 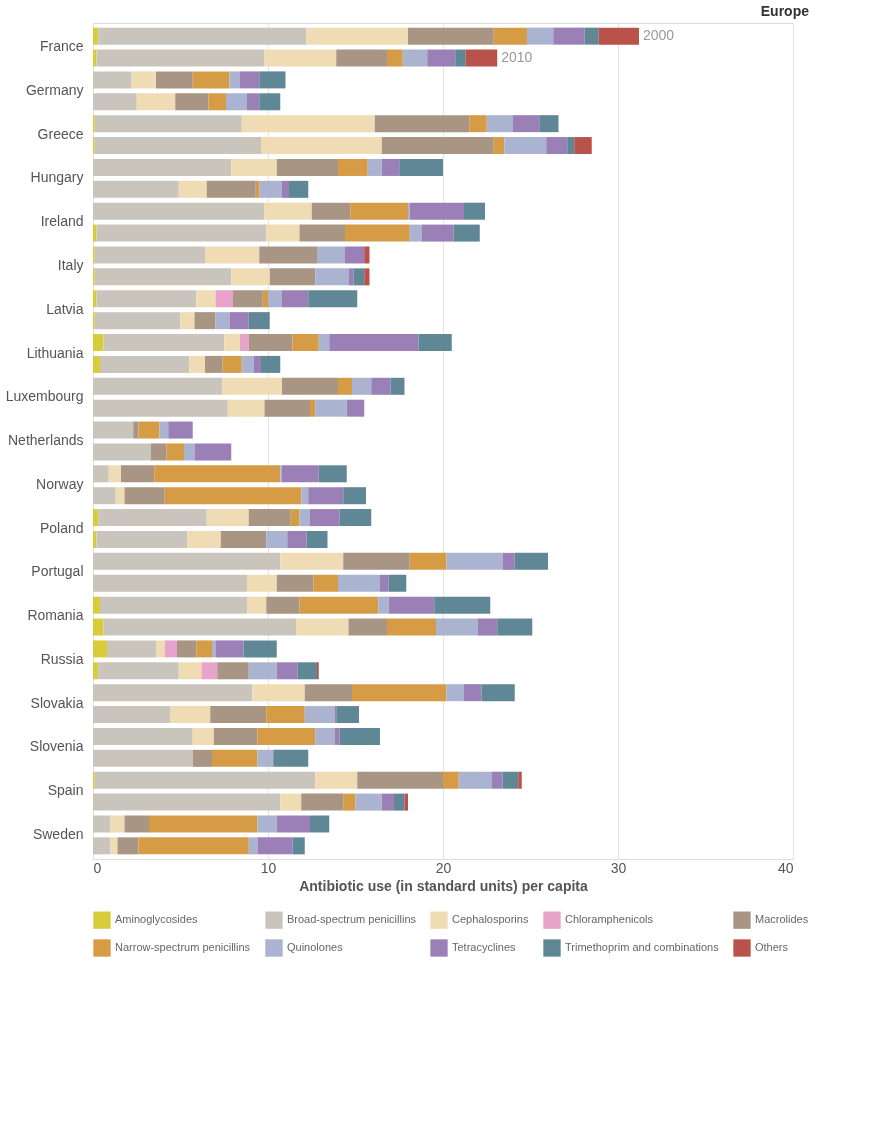 What do you see at coordinates (490, 919) in the screenshot?
I see `legend-label: Cephalosporins` at bounding box center [490, 919].